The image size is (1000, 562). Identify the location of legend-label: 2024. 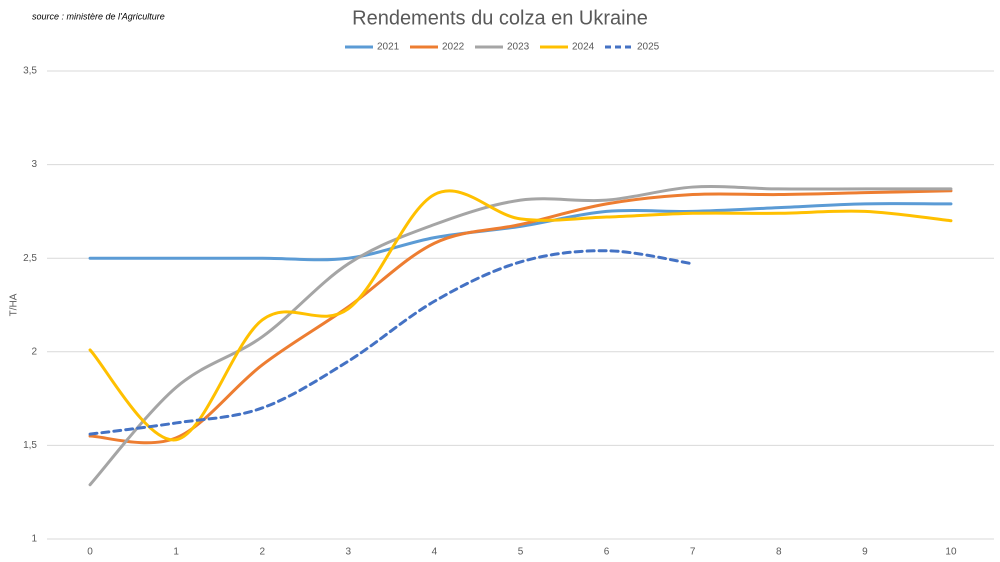
(583, 47).